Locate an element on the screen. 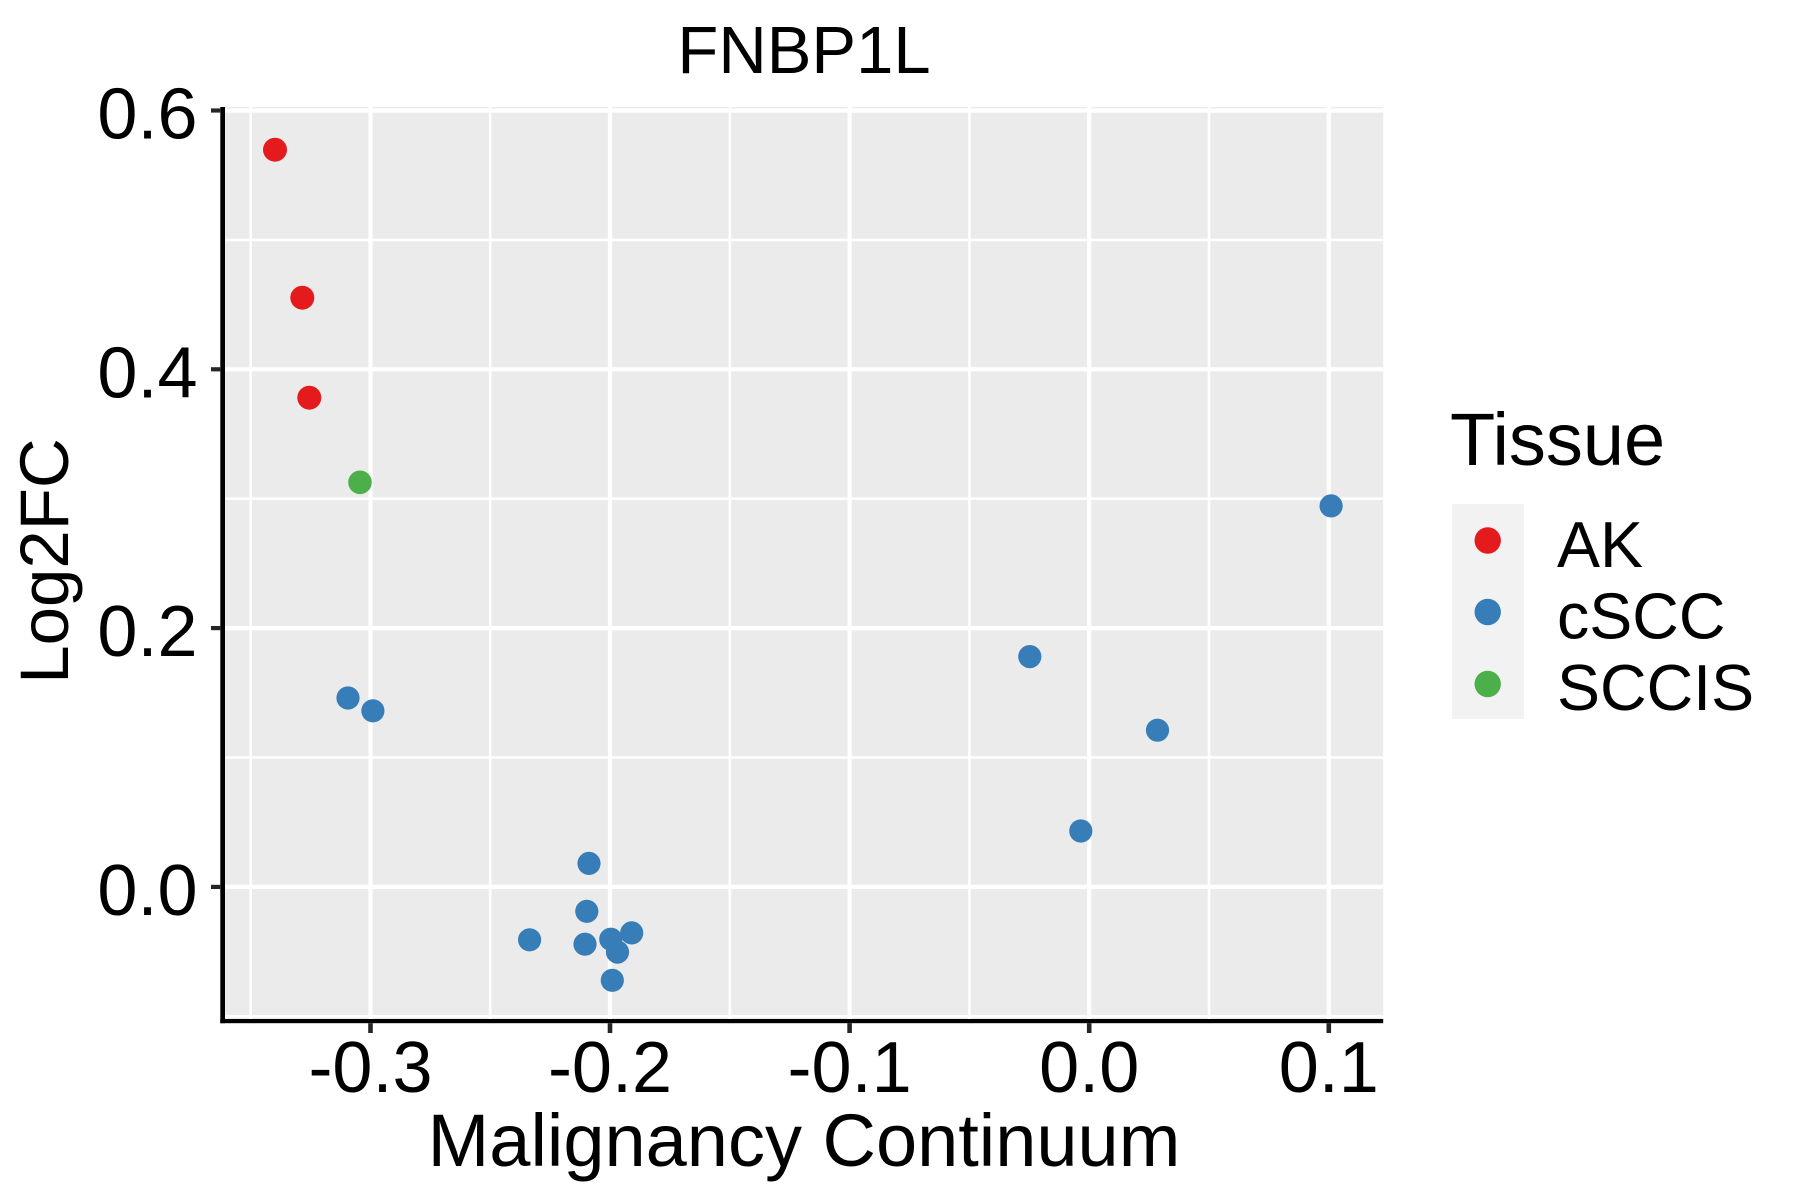 The height and width of the screenshot is (1200, 1800). svg-text: SCCIS is located at coordinates (1655, 688).